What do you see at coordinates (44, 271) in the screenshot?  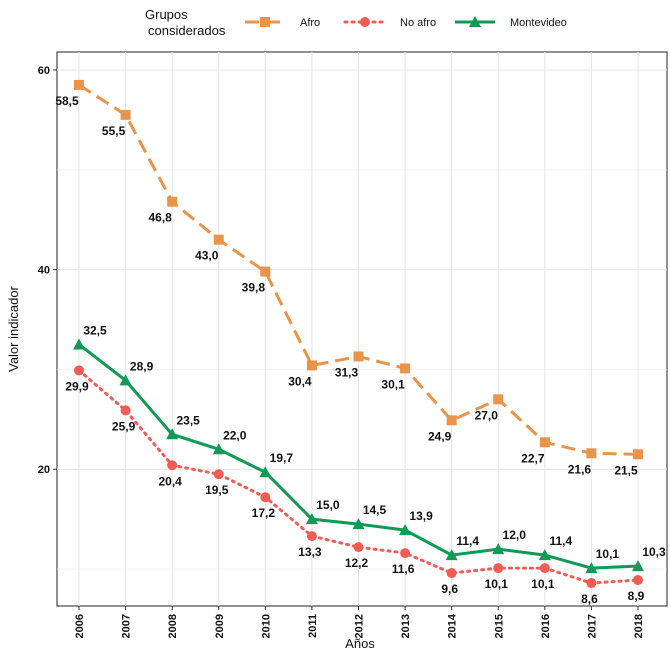 I see `y-tick-label: 40` at bounding box center [44, 271].